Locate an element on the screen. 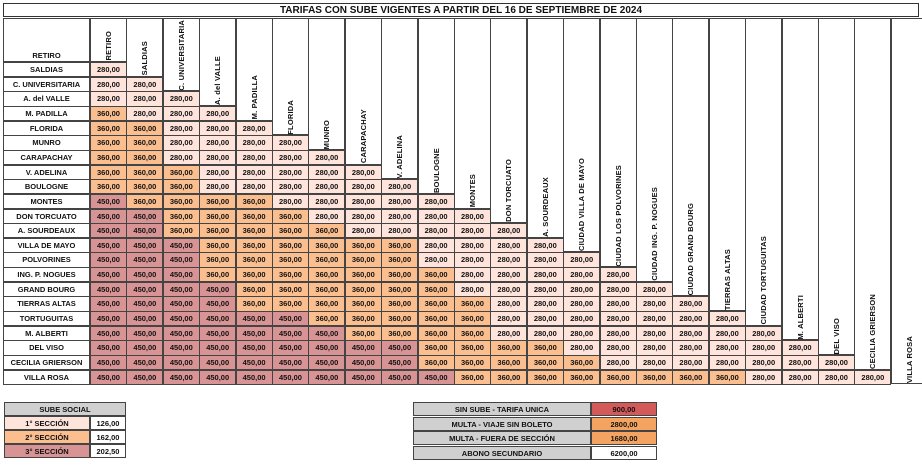 The image size is (922, 465). row-label: MONTES is located at coordinates (46, 201).